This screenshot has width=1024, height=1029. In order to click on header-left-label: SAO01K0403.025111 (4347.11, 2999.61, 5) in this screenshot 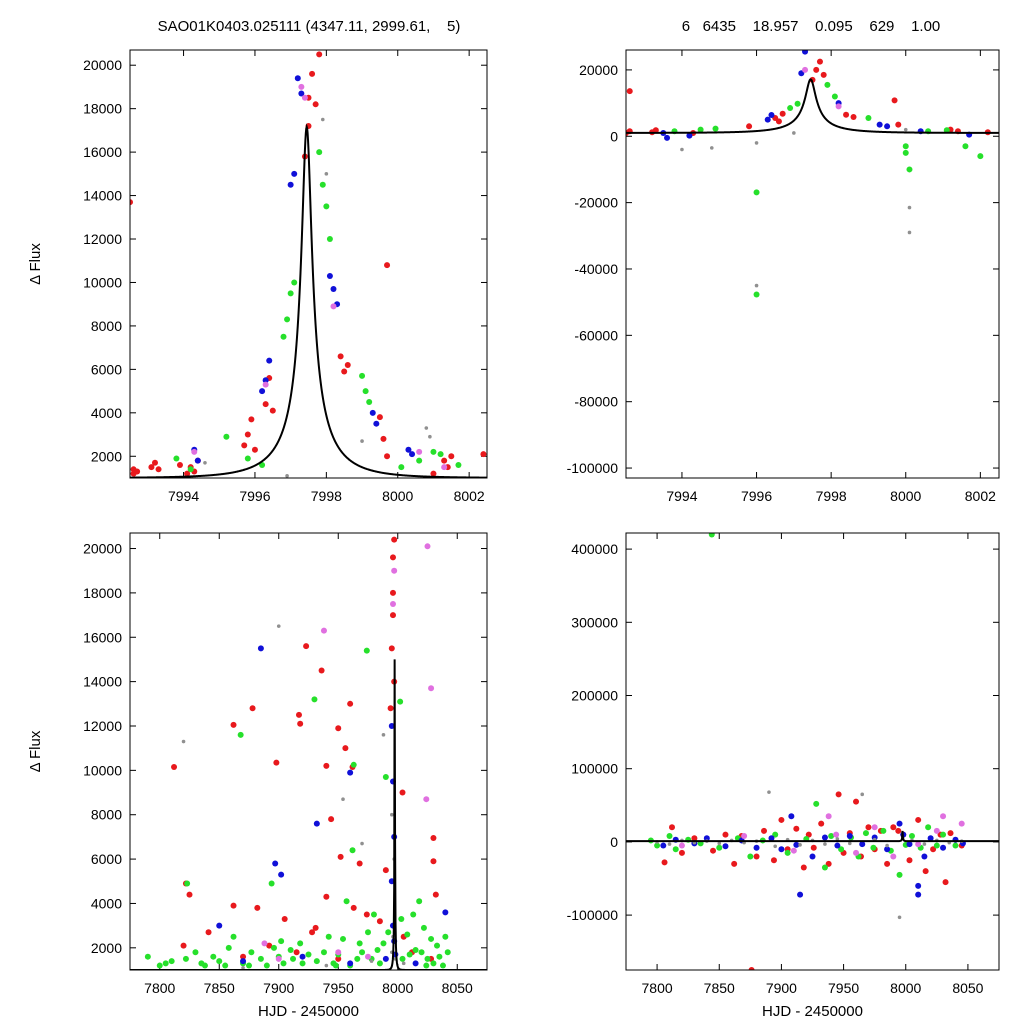, I will do `click(309, 26)`.